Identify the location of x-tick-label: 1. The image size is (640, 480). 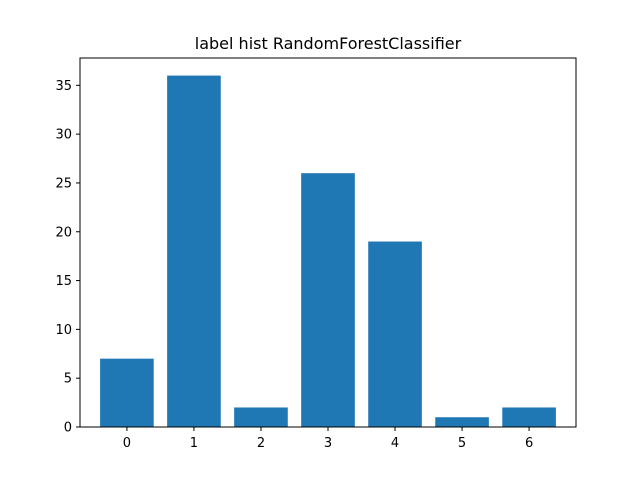
(194, 443).